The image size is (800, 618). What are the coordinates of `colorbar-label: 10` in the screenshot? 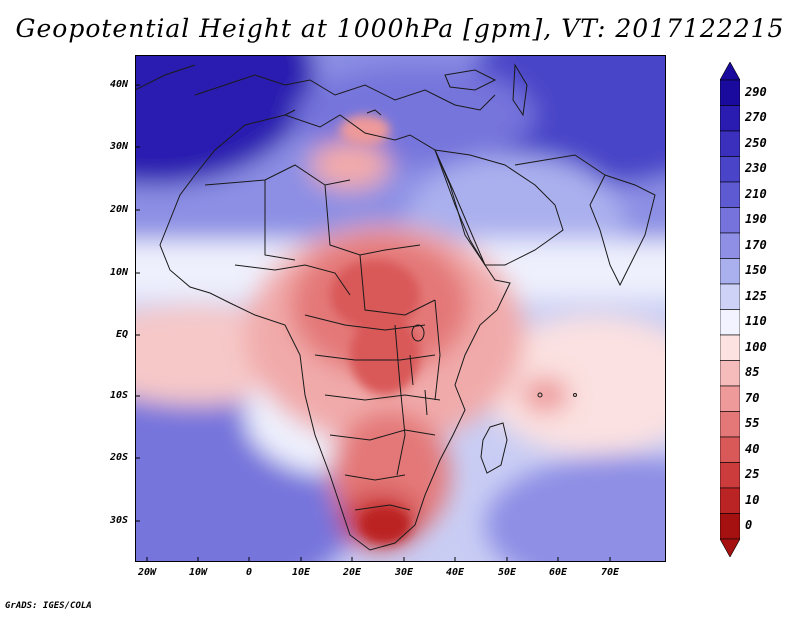 It's located at (752, 499).